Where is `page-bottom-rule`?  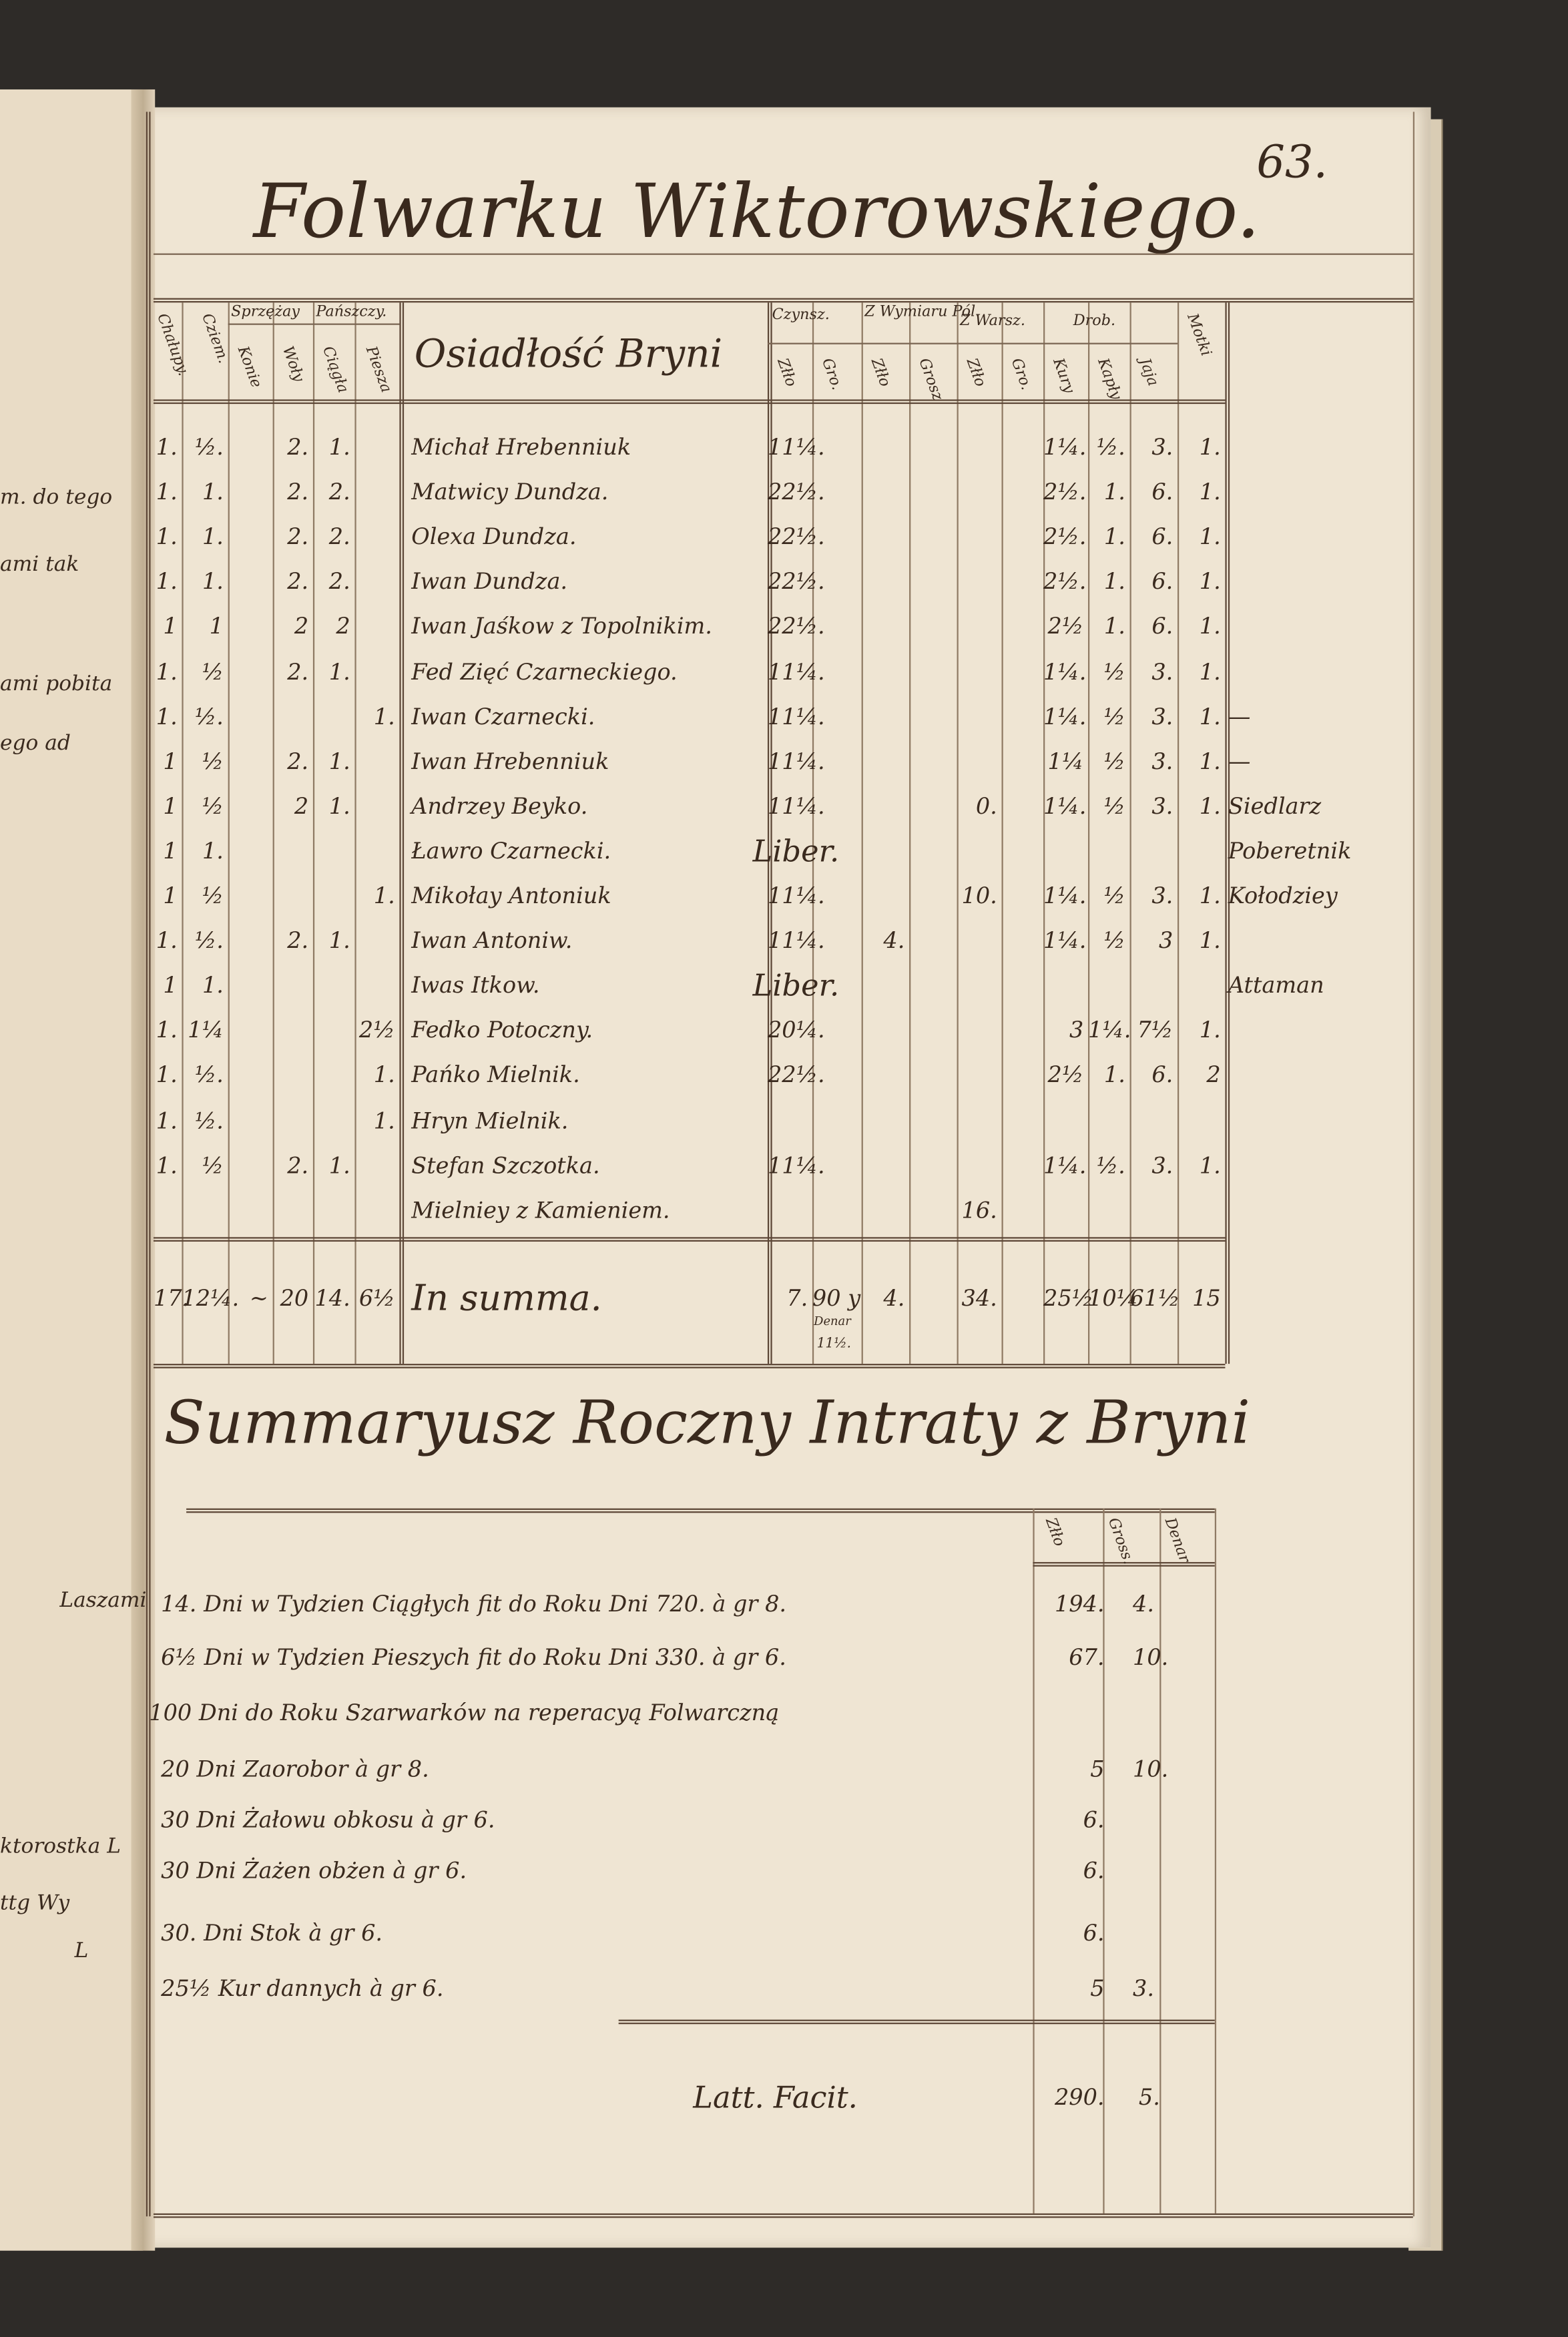 page-bottom-rule is located at coordinates (783, 2215).